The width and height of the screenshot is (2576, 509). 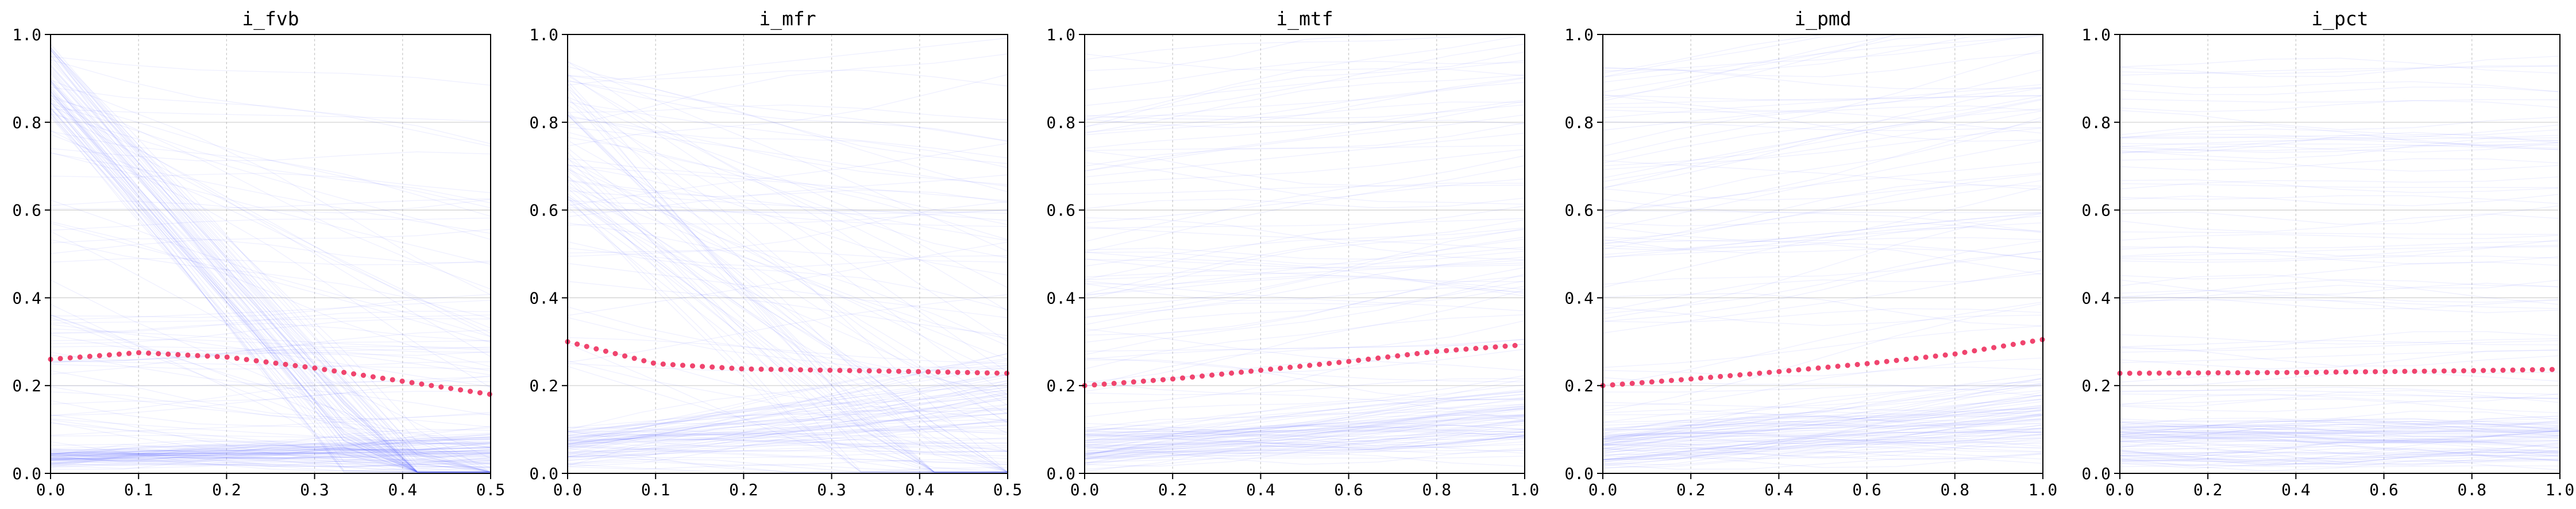 I want to click on x-tick-label: 0.5, so click(x=1008, y=489).